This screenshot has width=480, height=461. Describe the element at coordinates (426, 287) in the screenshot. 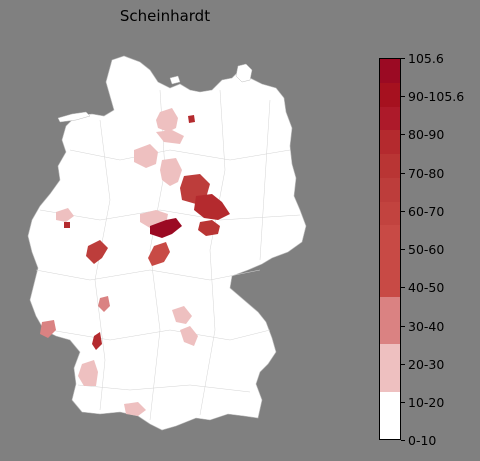

I see `legend-label: 40-50` at that location.